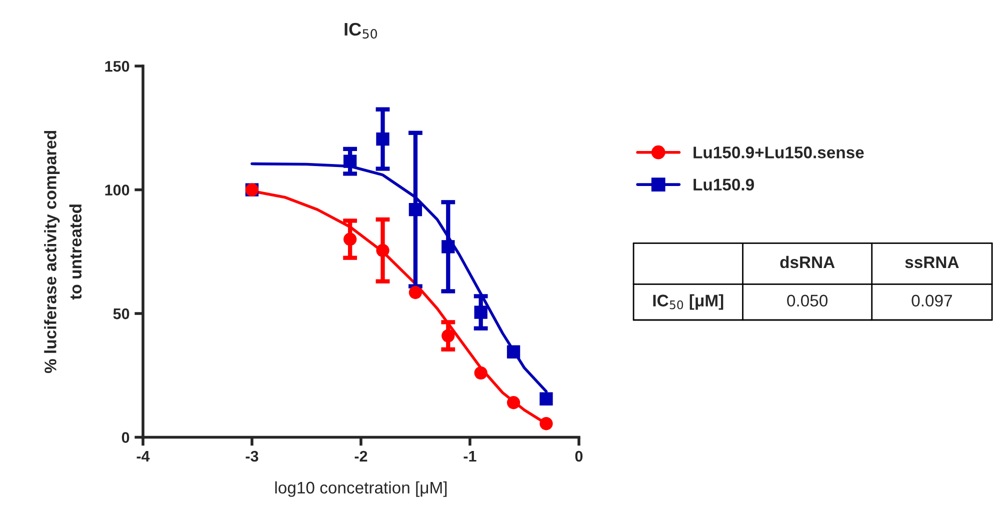  I want to click on x-tick-label: -4, so click(143, 456).